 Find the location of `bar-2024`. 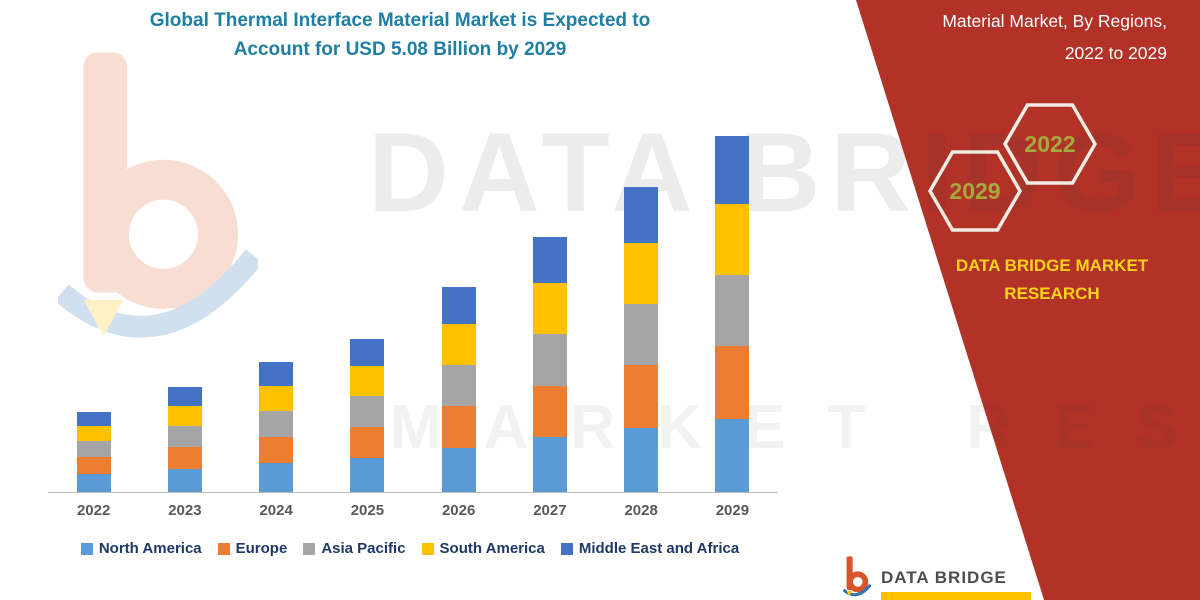

bar-2024 is located at coordinates (276, 426).